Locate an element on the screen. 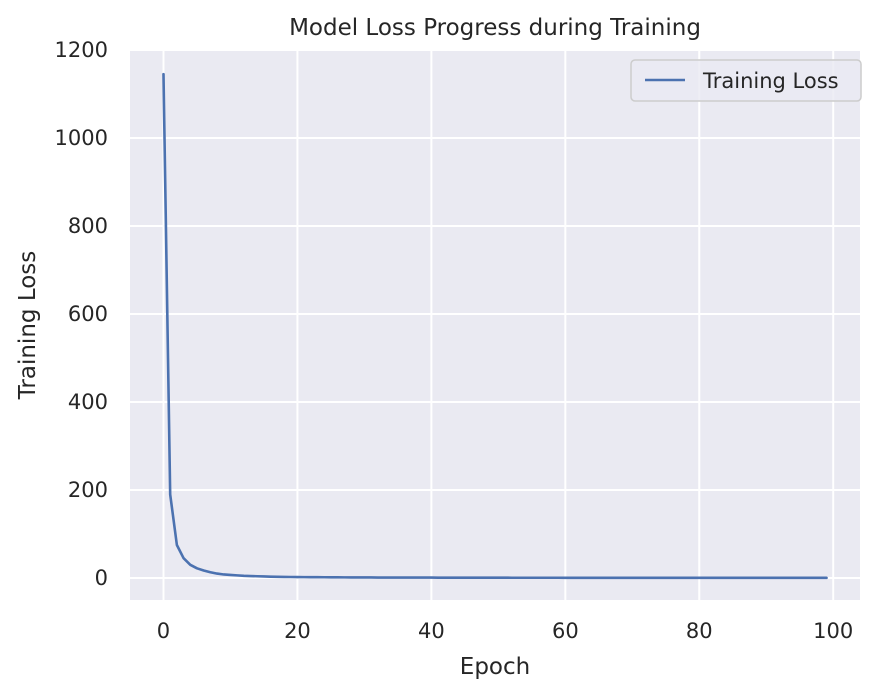  legend-label-training-loss: Training Loss is located at coordinates (770, 81).